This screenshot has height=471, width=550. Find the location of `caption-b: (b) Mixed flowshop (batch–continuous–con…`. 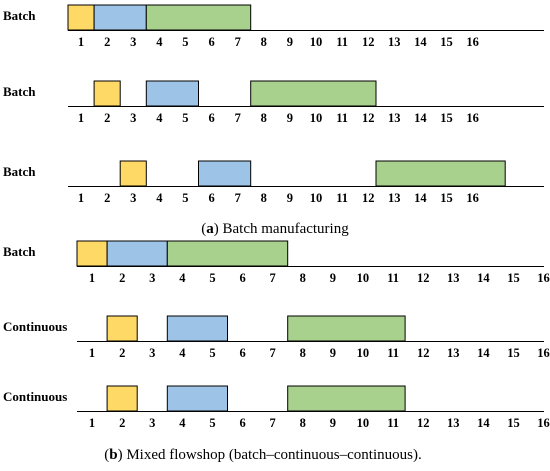

caption-b: (b) Mixed flowshop (batch–continuous–con… is located at coordinates (262, 455).